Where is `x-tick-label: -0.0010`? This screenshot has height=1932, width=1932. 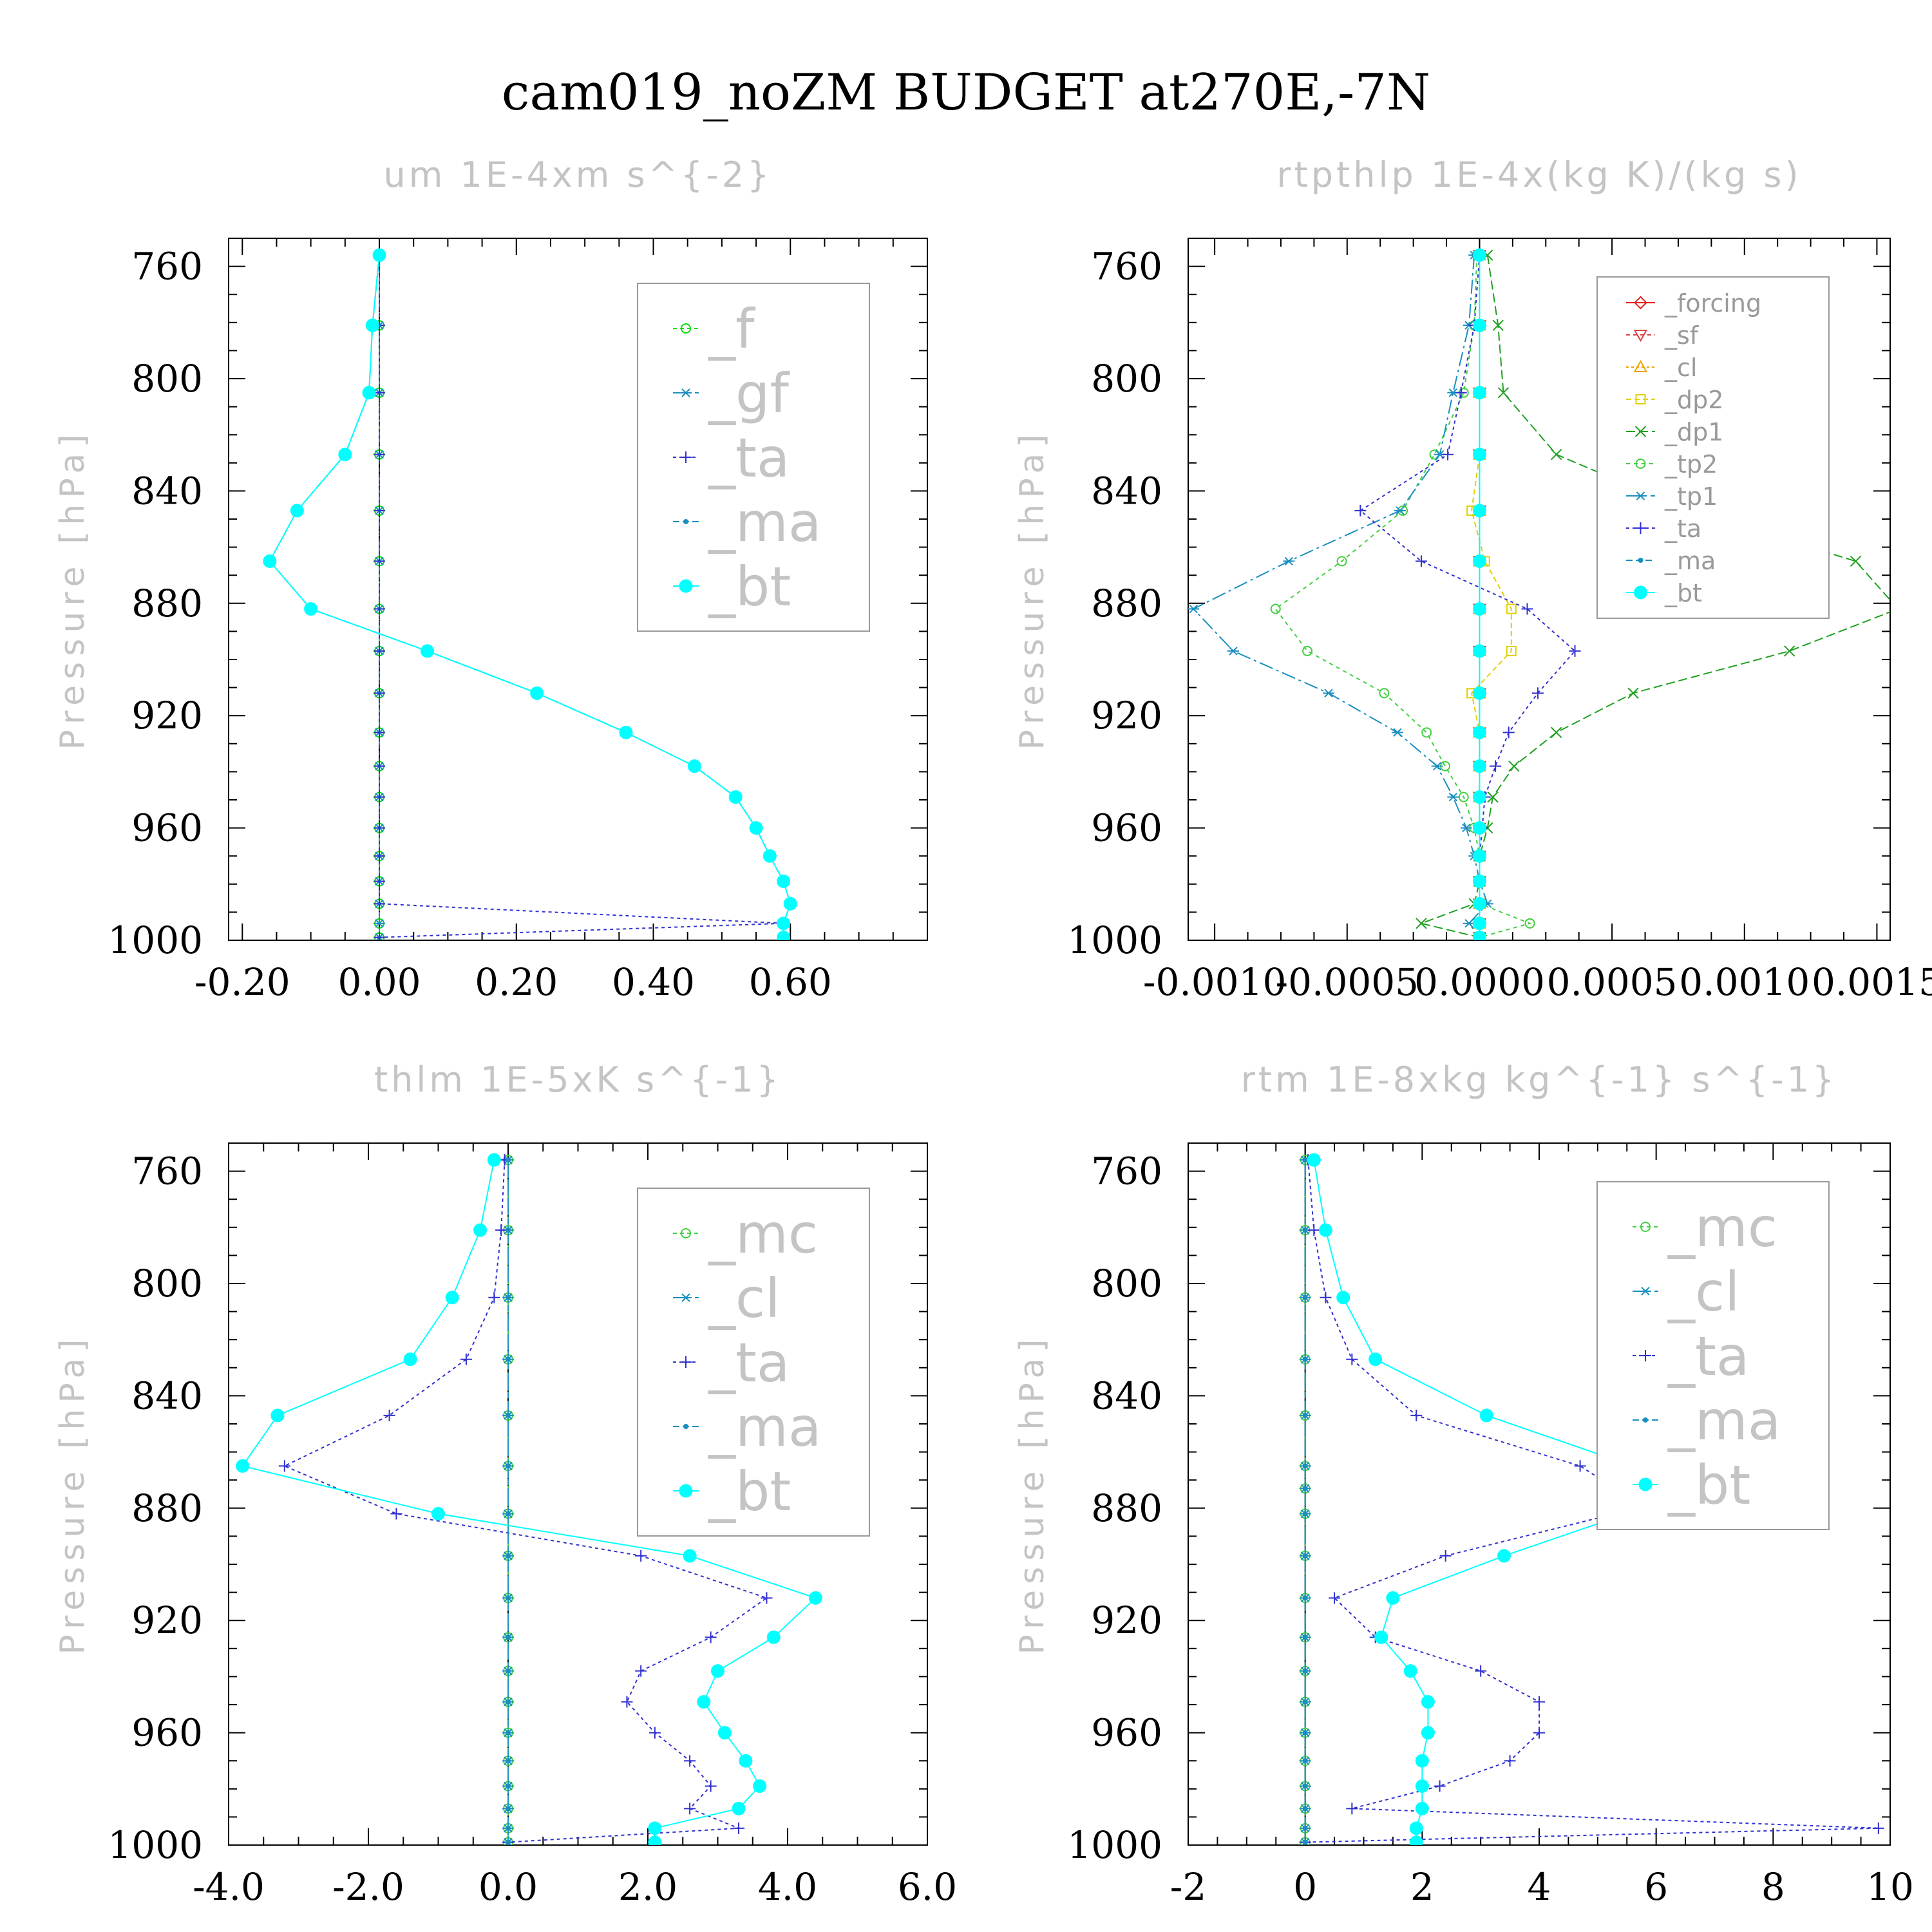
x-tick-label: -0.0010 is located at coordinates (1215, 982).